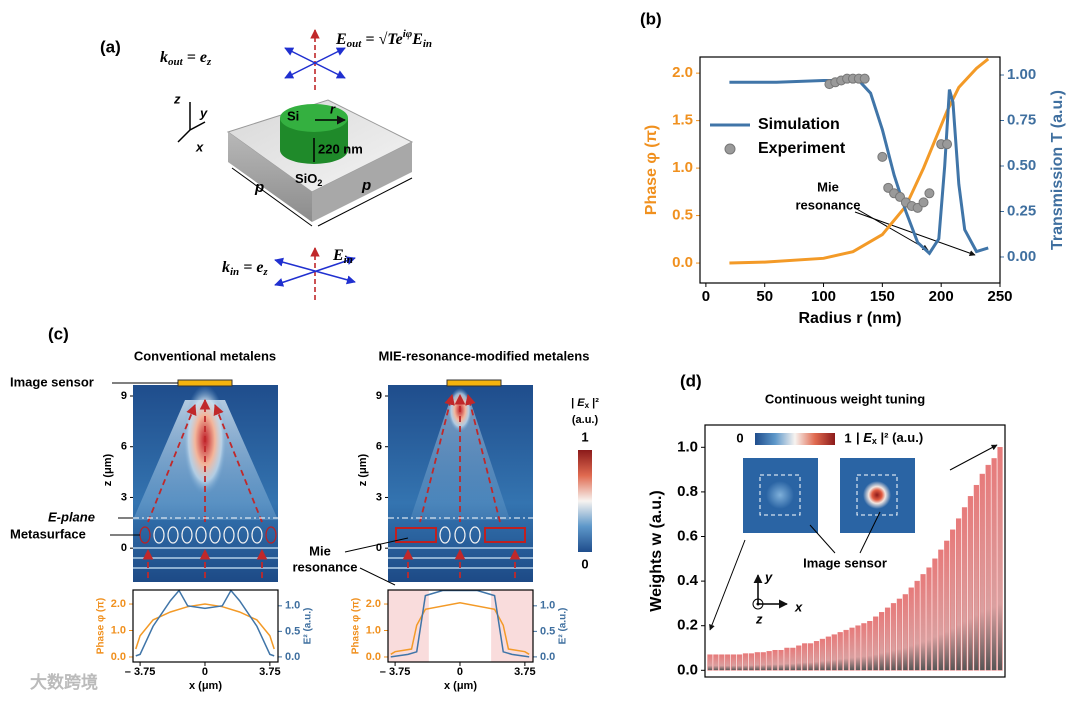  Describe the element at coordinates (512, 626) in the screenshot. I see `shaded-region` at that location.